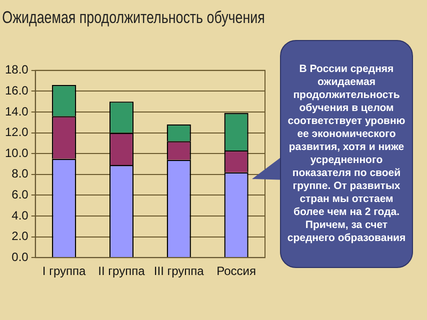 This screenshot has width=427, height=320. What do you see at coordinates (16, 132) in the screenshot?
I see `y-tick-label: 12.0` at bounding box center [16, 132].